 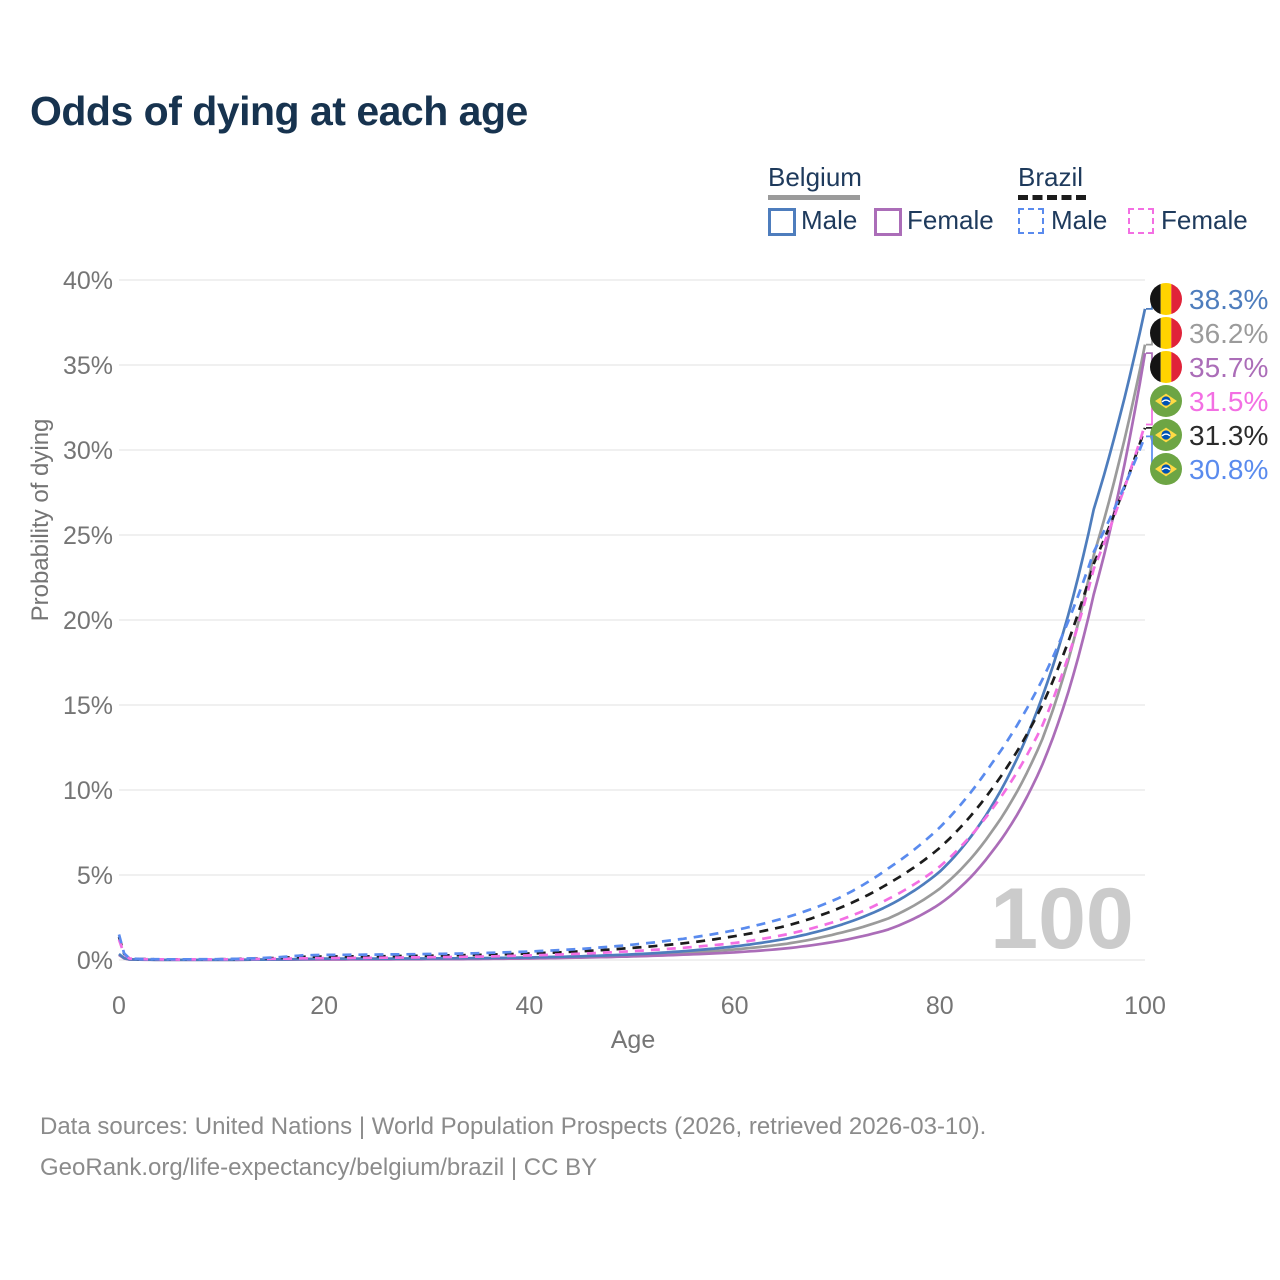 What do you see at coordinates (1052, 197) in the screenshot?
I see `legend-underline-brazil` at bounding box center [1052, 197].